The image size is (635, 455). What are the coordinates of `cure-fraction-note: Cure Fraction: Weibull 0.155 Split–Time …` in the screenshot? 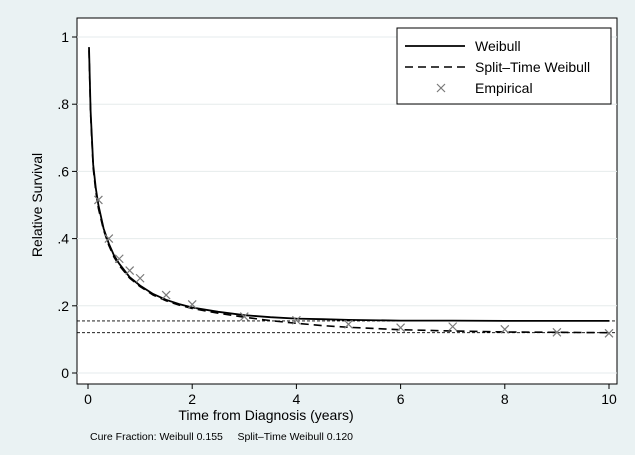 It's located at (221, 437).